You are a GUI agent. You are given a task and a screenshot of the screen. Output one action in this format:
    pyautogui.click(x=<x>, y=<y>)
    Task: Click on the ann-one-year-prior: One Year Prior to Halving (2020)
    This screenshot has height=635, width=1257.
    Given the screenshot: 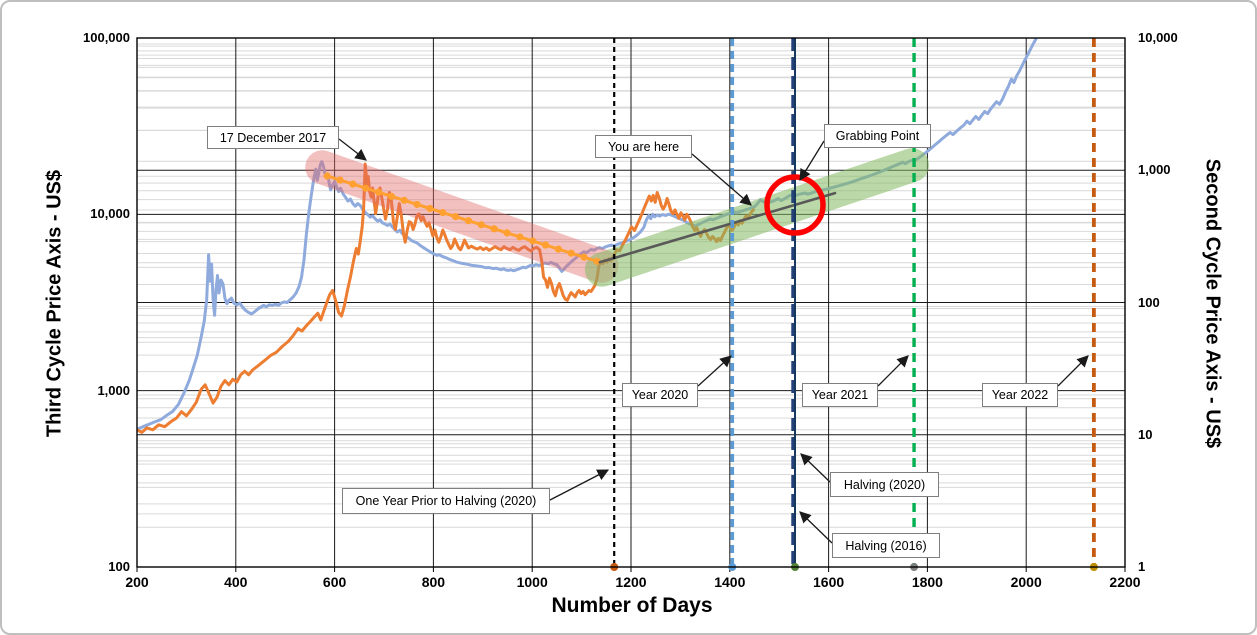 What is the action you would take?
    pyautogui.click(x=446, y=501)
    